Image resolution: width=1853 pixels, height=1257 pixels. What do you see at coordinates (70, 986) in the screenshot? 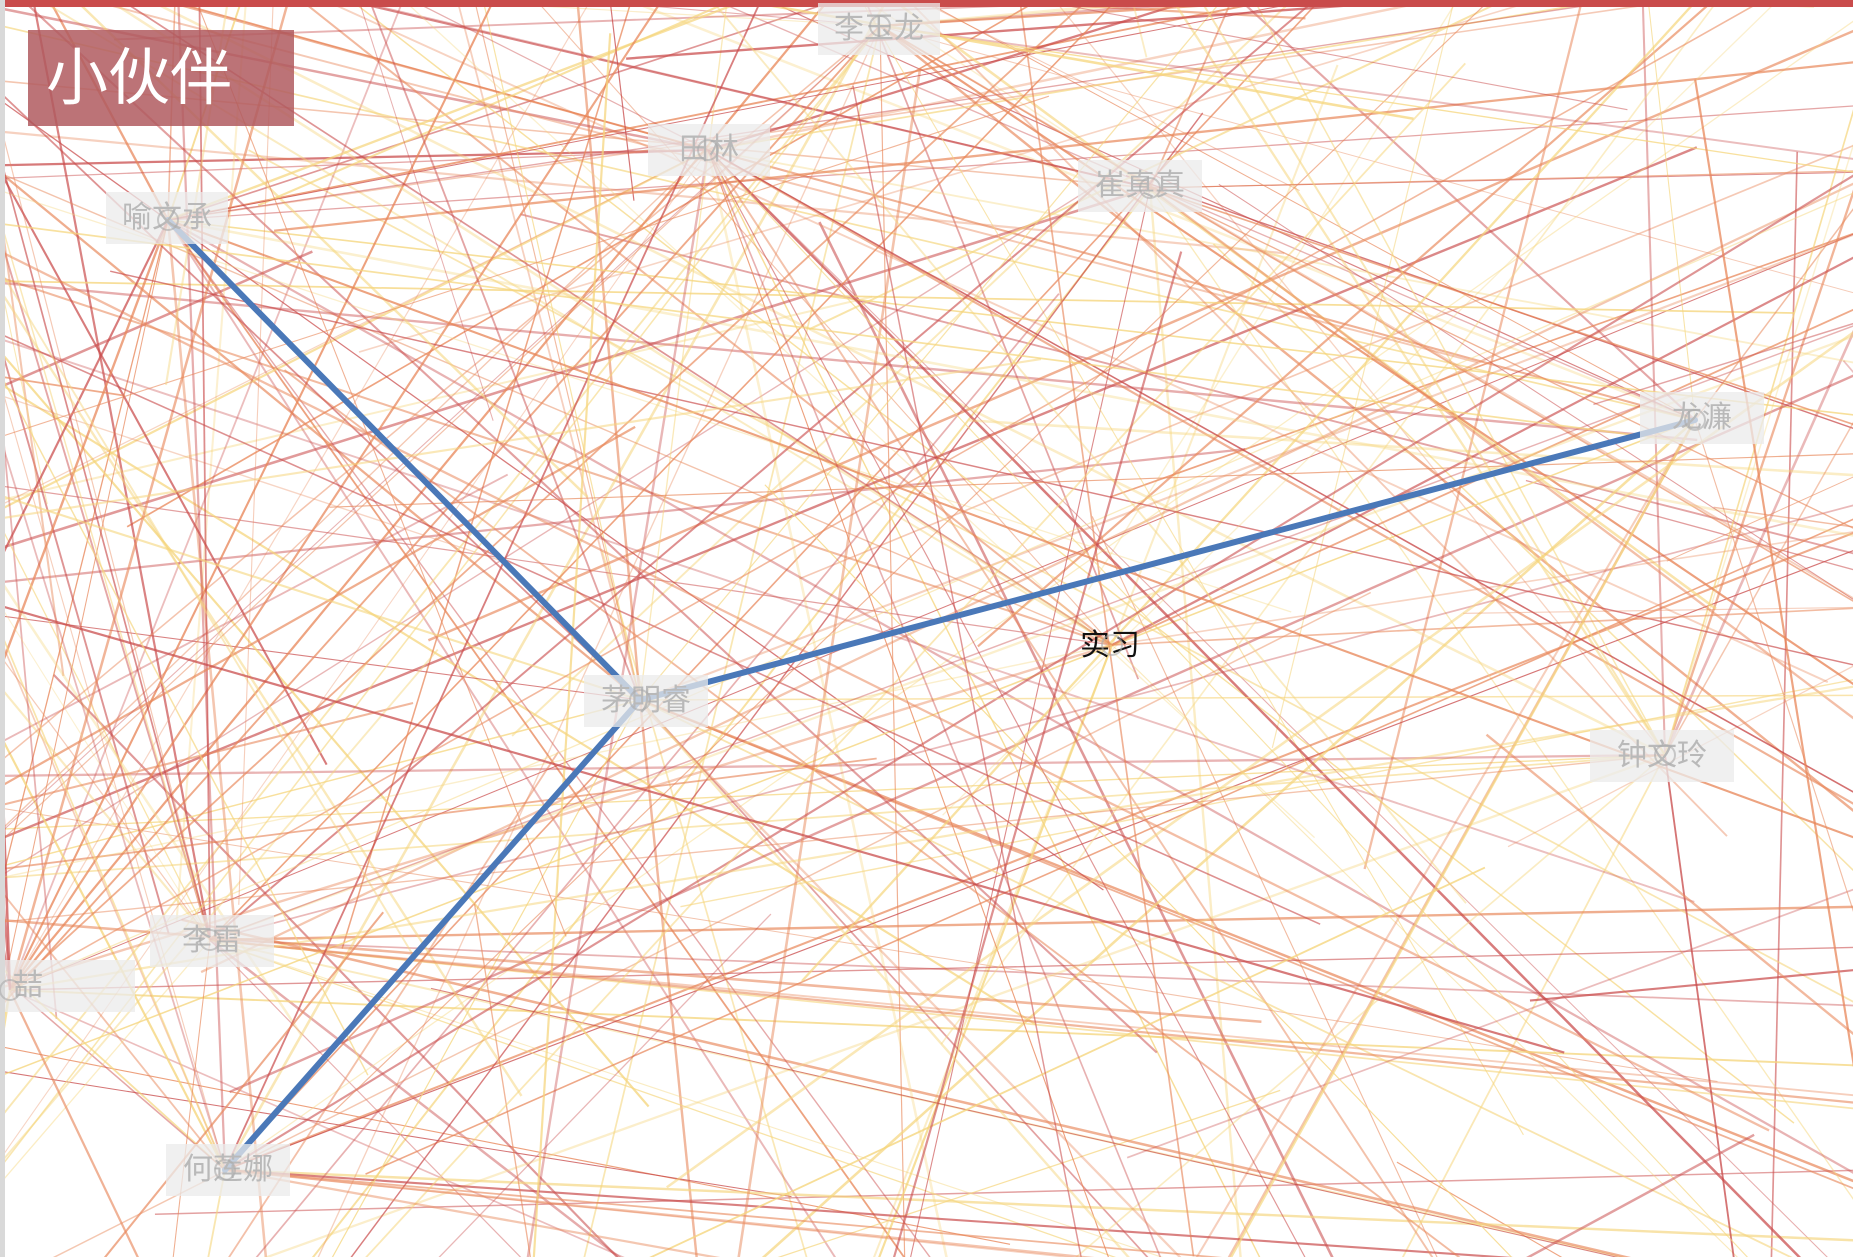
I see `node-jie: 喆` at bounding box center [70, 986].